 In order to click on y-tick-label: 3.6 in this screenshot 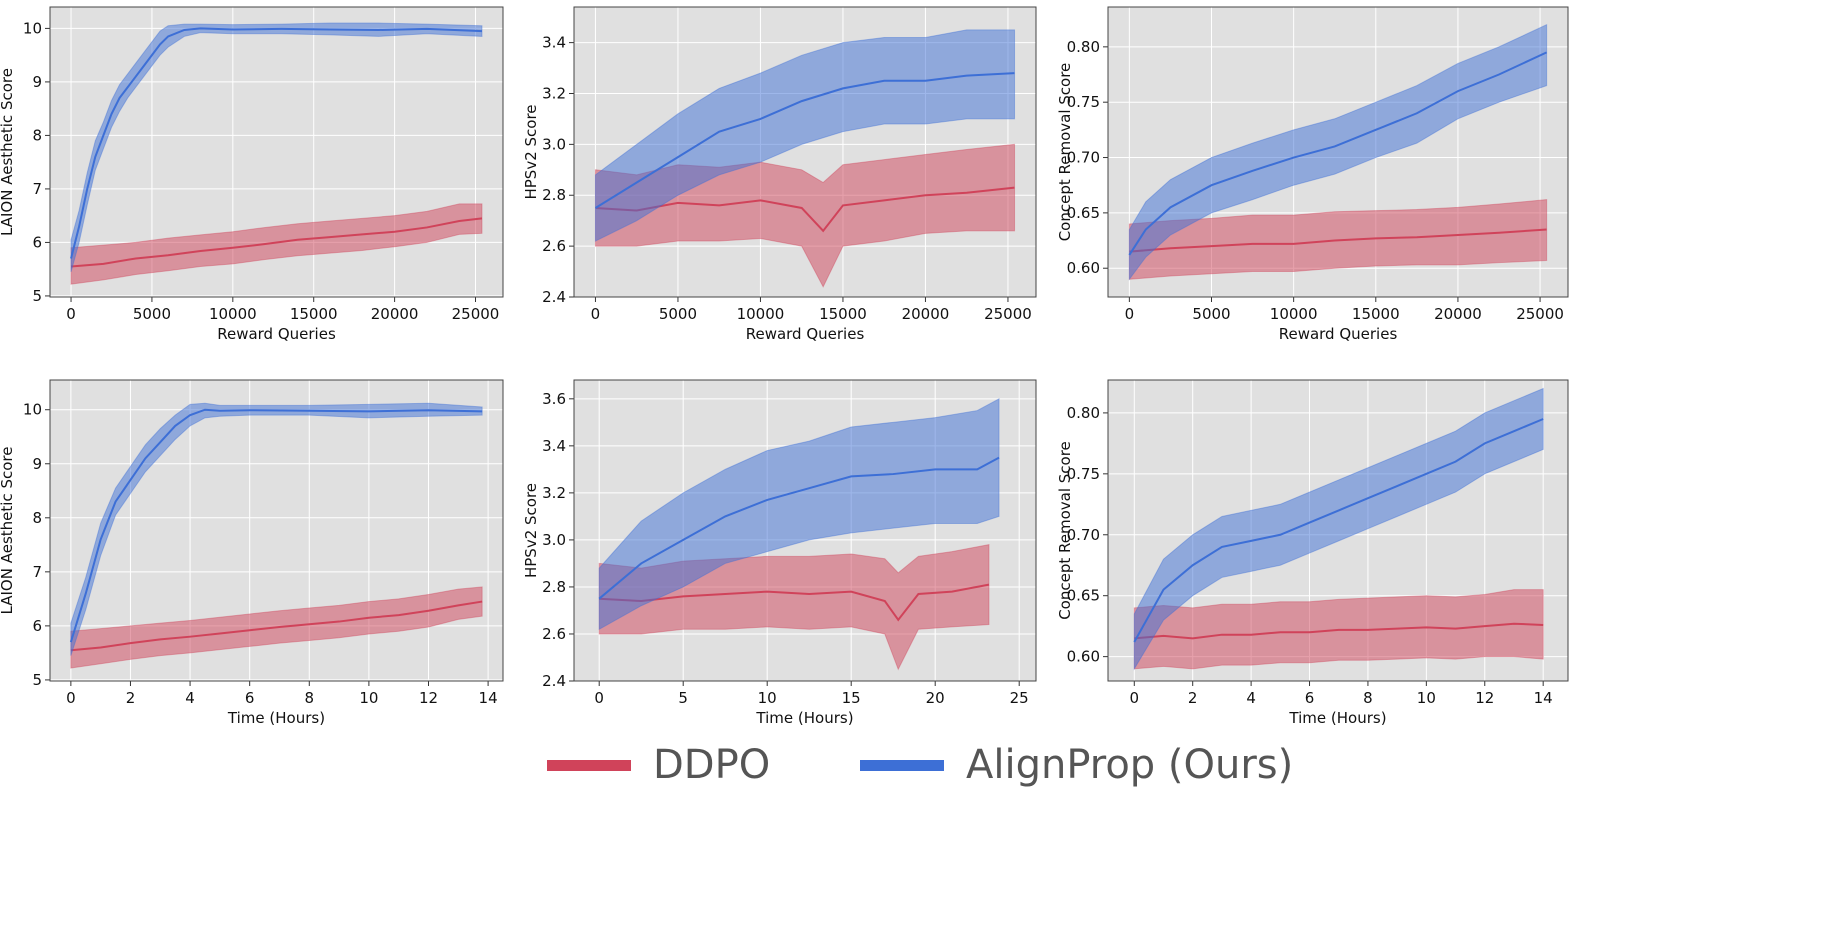, I will do `click(554, 399)`.